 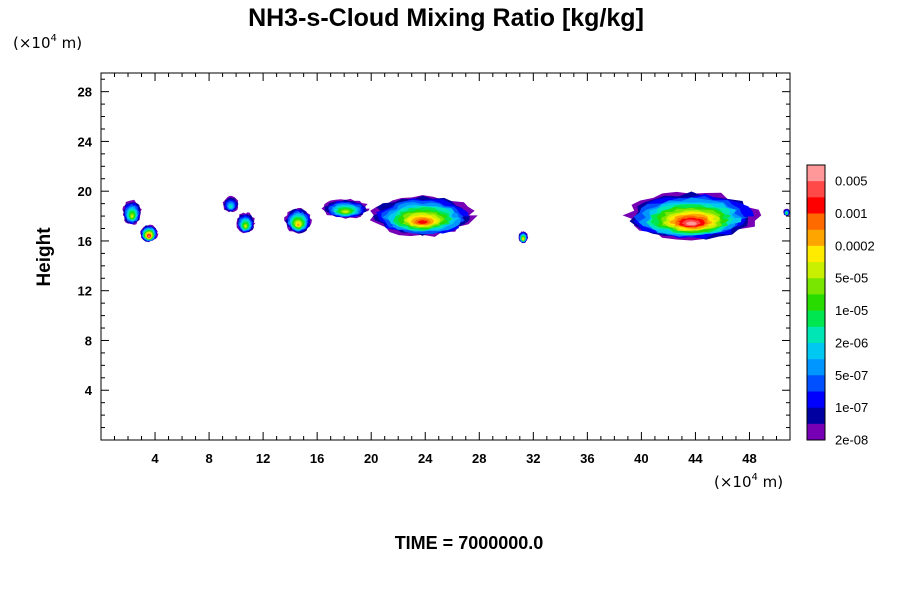 What do you see at coordinates (749, 458) in the screenshot?
I see `x-tick-label: 48` at bounding box center [749, 458].